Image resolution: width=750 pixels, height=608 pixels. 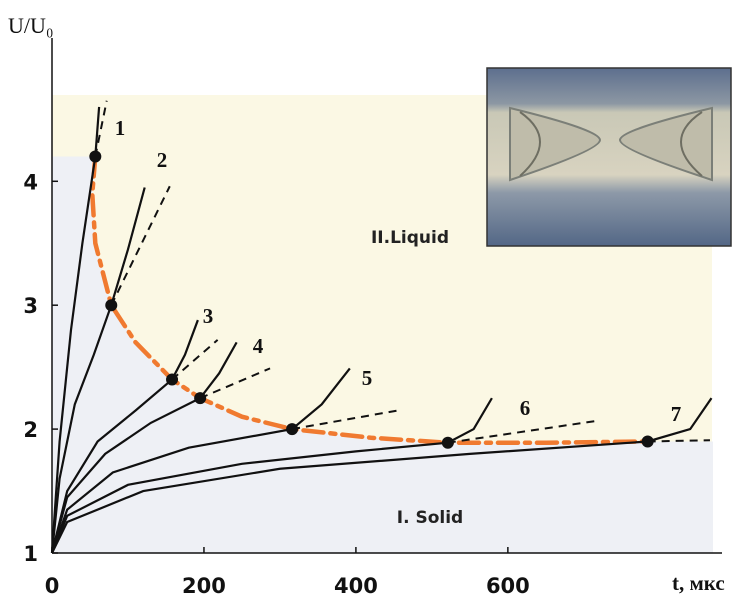 I want to click on region-label: II.Liquid, so click(x=410, y=238).